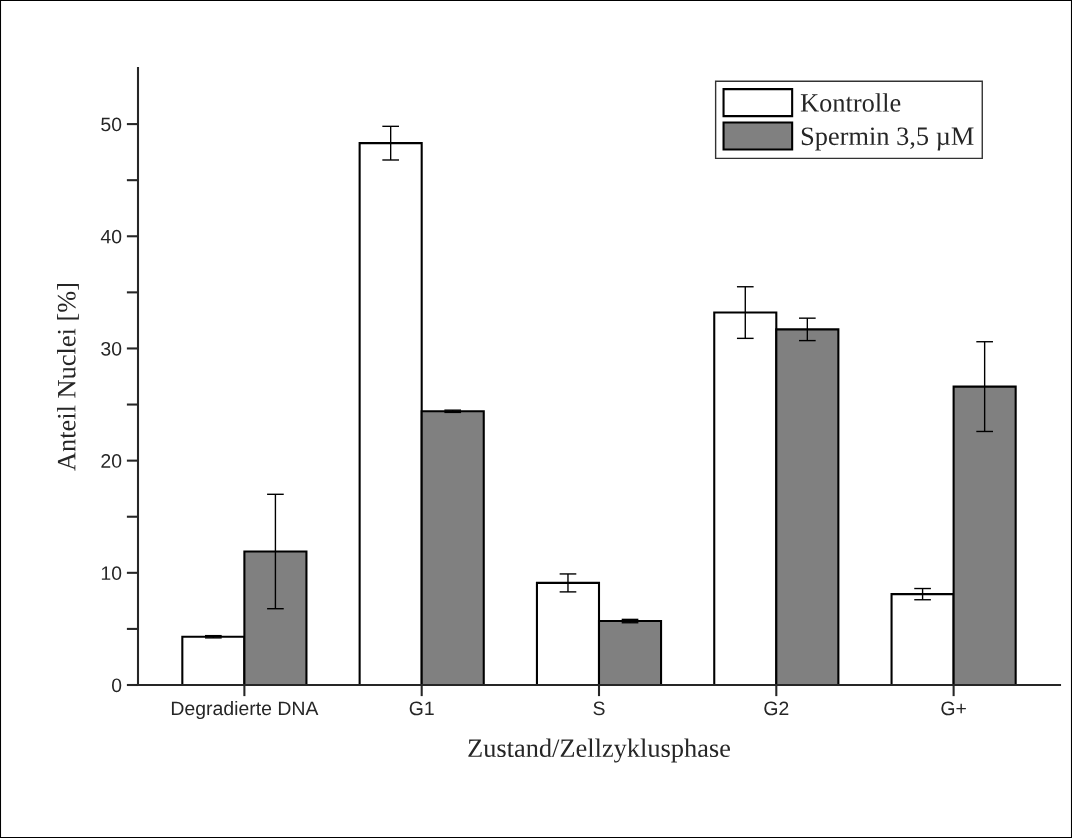 This screenshot has height=838, width=1072. Describe the element at coordinates (776, 708) in the screenshot. I see `x-tick-label: G2` at that location.